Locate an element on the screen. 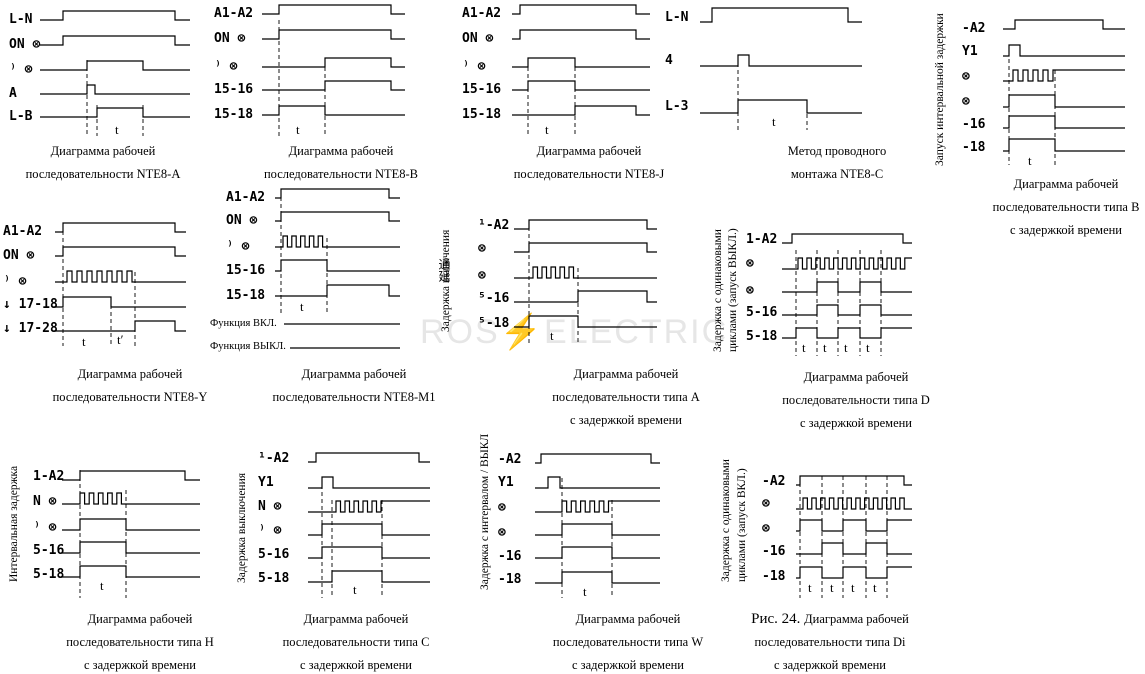  nte8-y-signal-label: ON ⊗ is located at coordinates (19, 255).